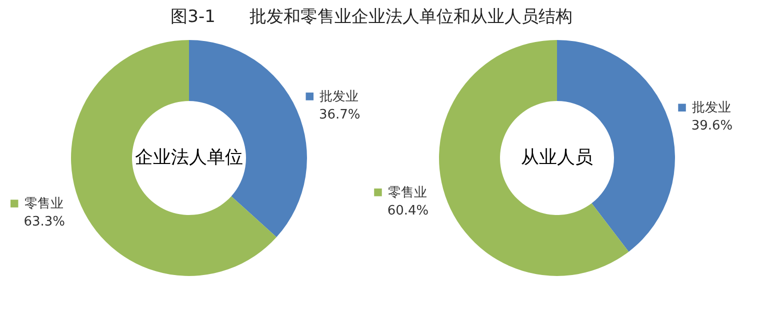 The width and height of the screenshot is (764, 333). What do you see at coordinates (557, 157) in the screenshot?
I see `text: 从业人员` at bounding box center [557, 157].